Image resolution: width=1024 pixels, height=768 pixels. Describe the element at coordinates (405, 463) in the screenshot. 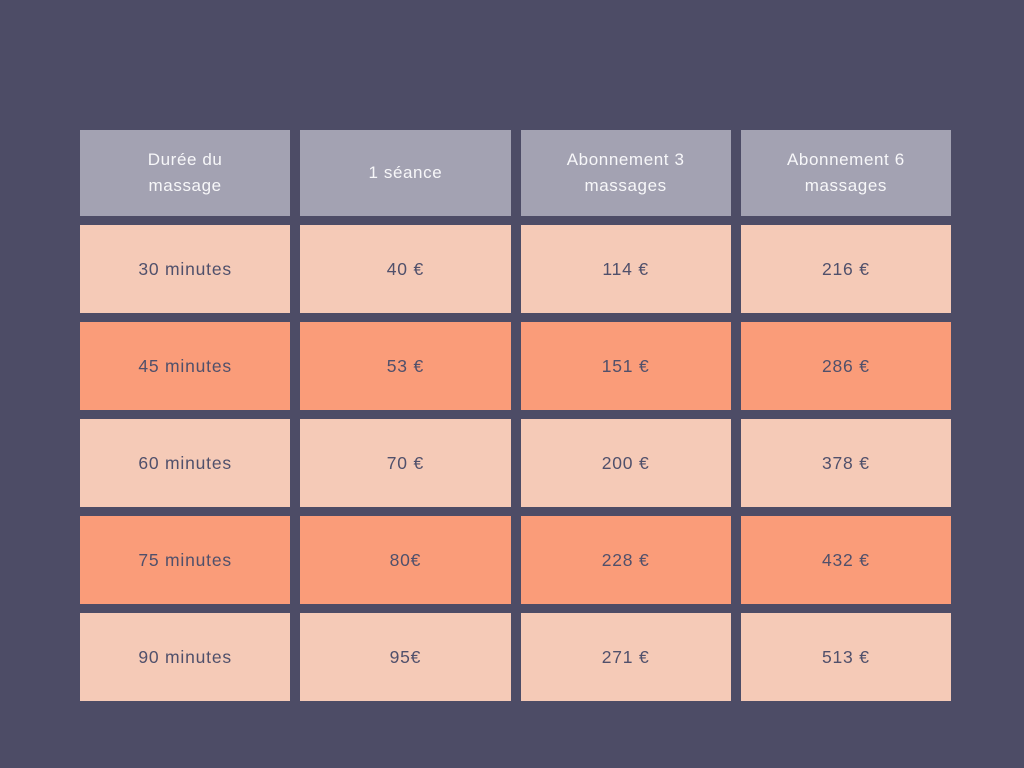

I see `table-cell-row-2-col-1: 70 €` at that location.